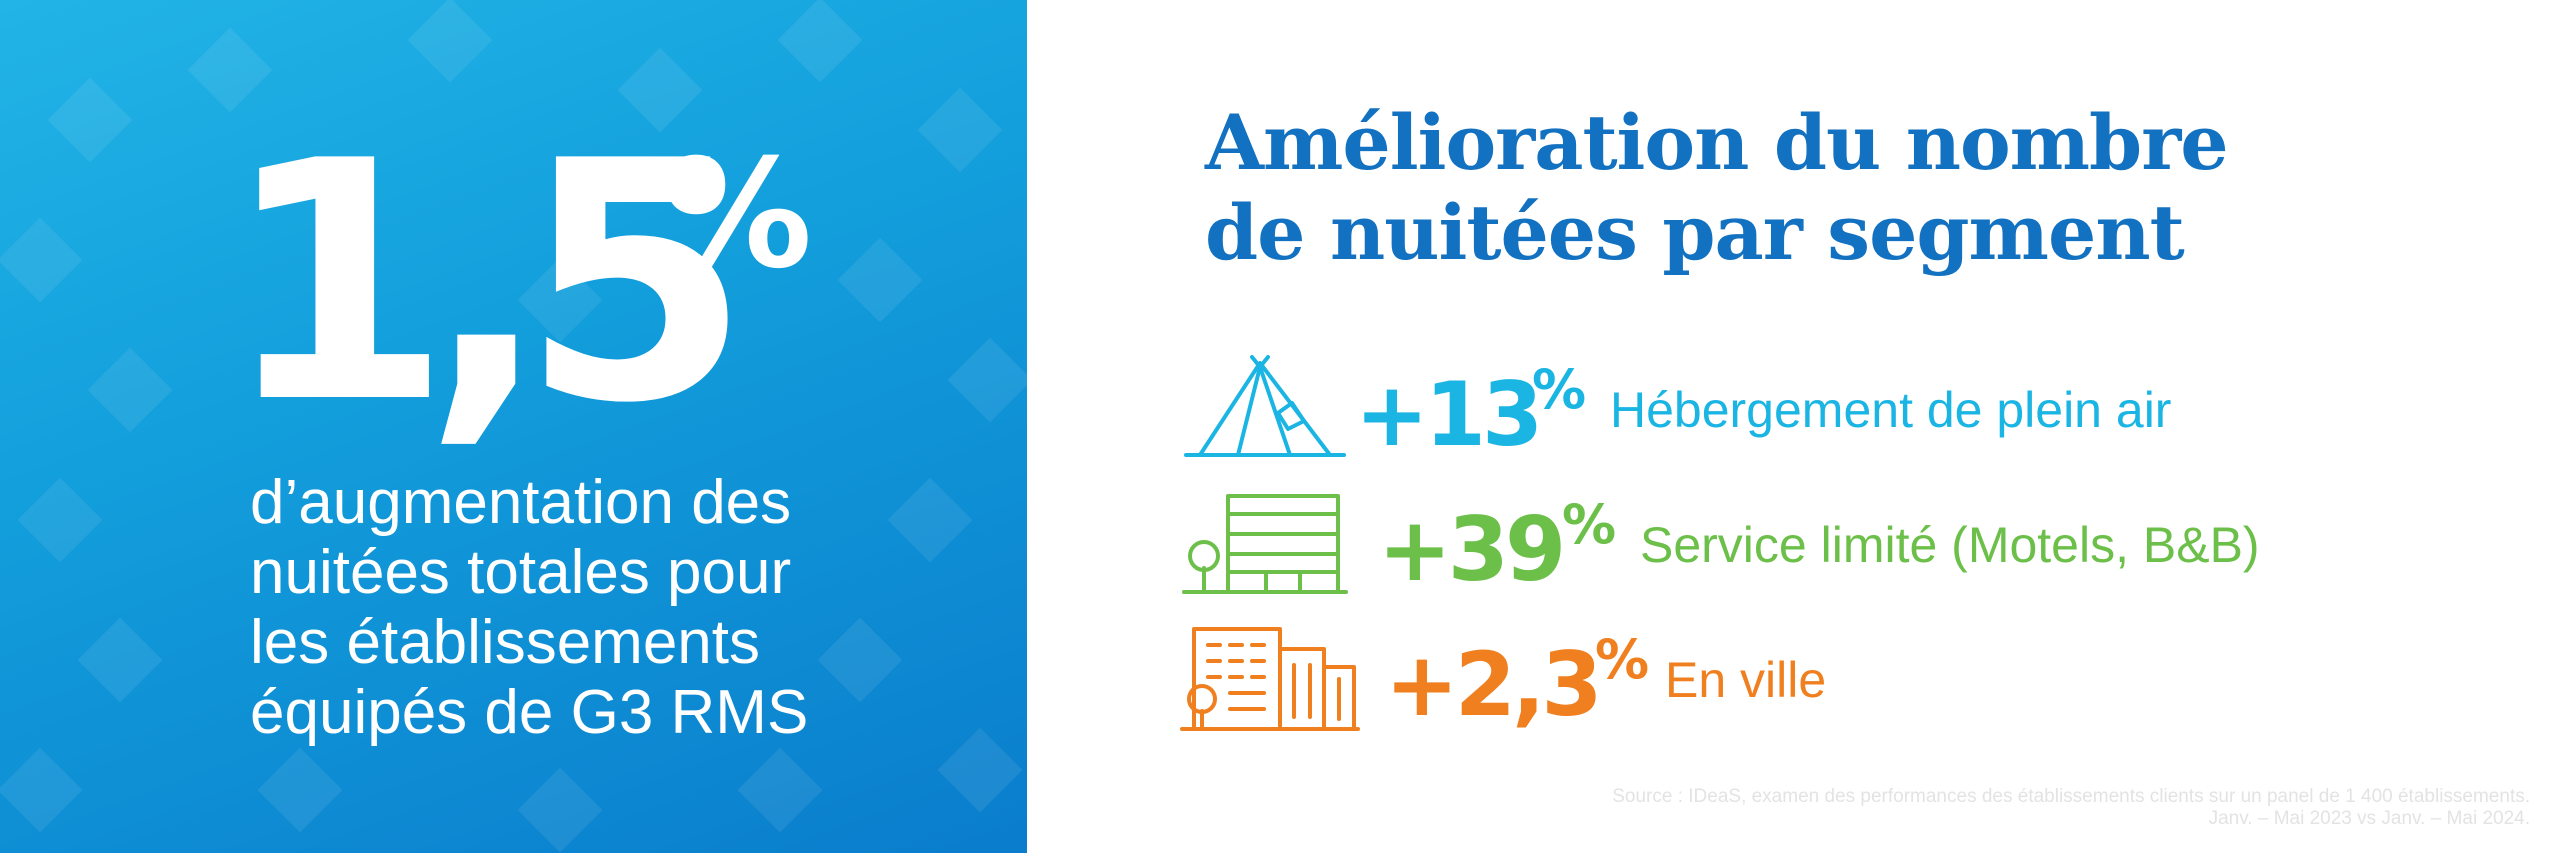  Describe the element at coordinates (486, 283) in the screenshot. I see `stat-value: 1,5` at that location.